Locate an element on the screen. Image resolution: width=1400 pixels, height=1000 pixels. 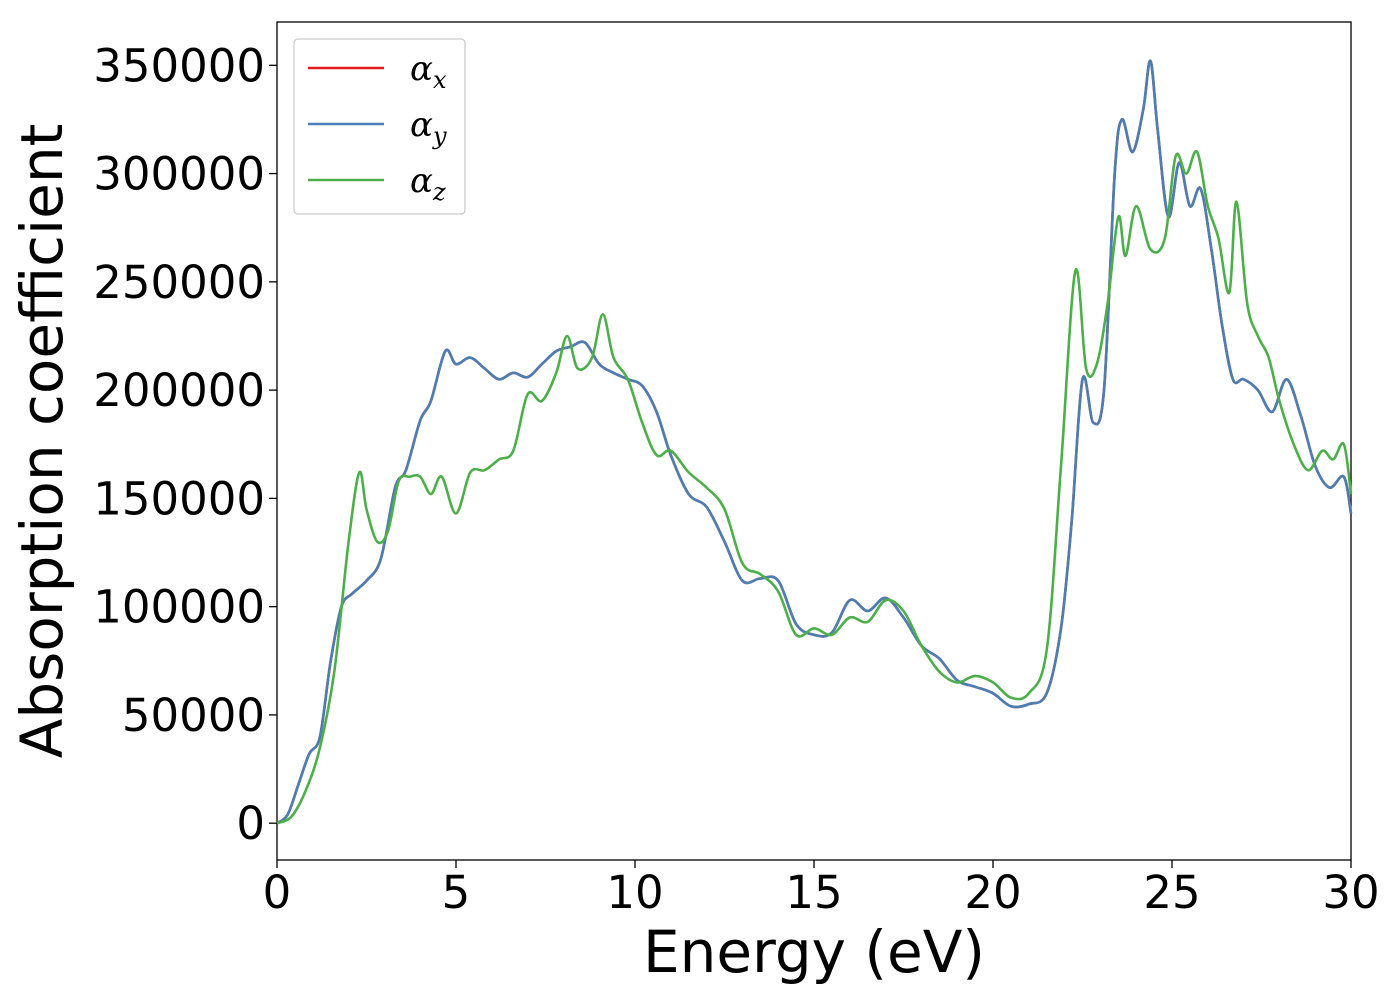
y-tick-label: 100000 is located at coordinates (179, 607).